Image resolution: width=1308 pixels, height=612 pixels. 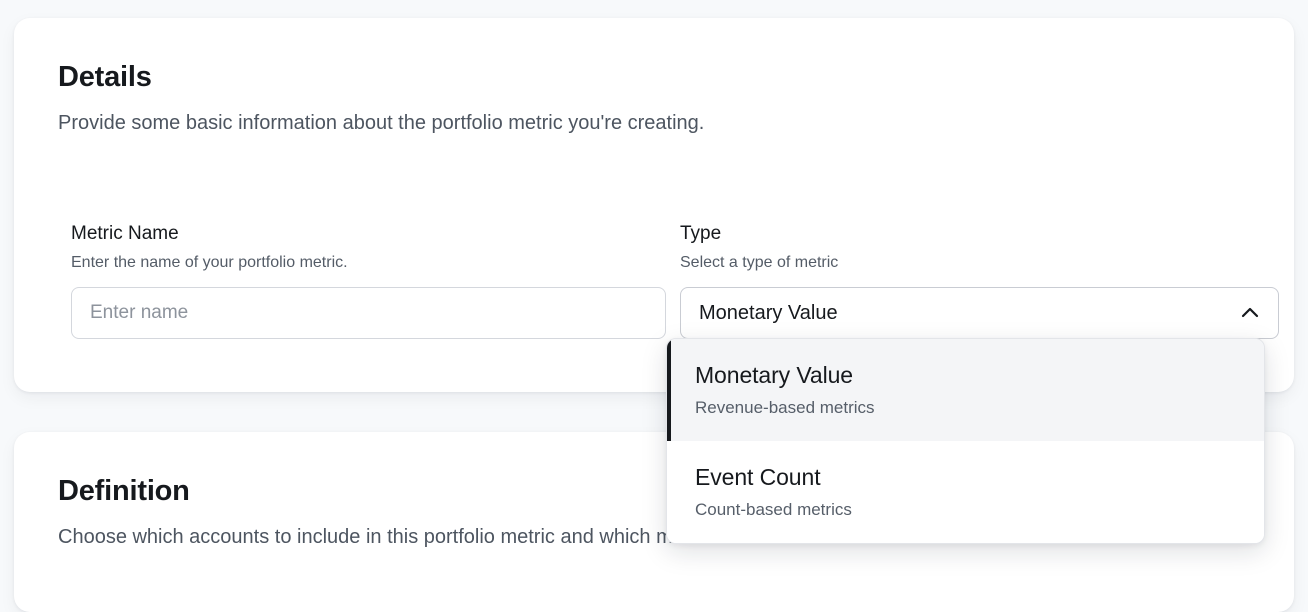 What do you see at coordinates (758, 477) in the screenshot?
I see `type-option-label: Event Count` at bounding box center [758, 477].